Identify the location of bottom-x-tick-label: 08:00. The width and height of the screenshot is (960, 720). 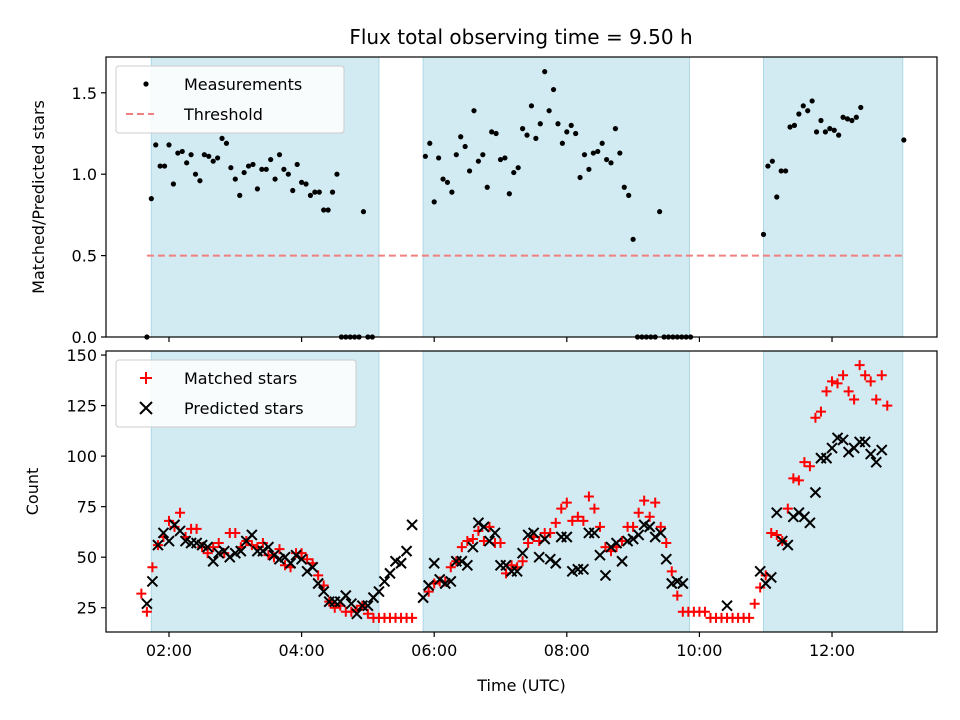
(567, 650).